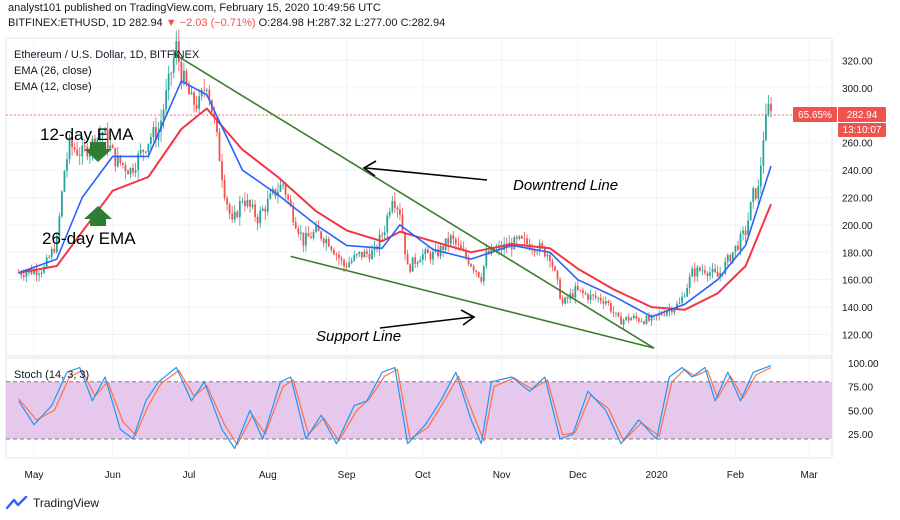 The image size is (900, 520). What do you see at coordinates (857, 226) in the screenshot?
I see `y-tick-label: 200.00` at bounding box center [857, 226].